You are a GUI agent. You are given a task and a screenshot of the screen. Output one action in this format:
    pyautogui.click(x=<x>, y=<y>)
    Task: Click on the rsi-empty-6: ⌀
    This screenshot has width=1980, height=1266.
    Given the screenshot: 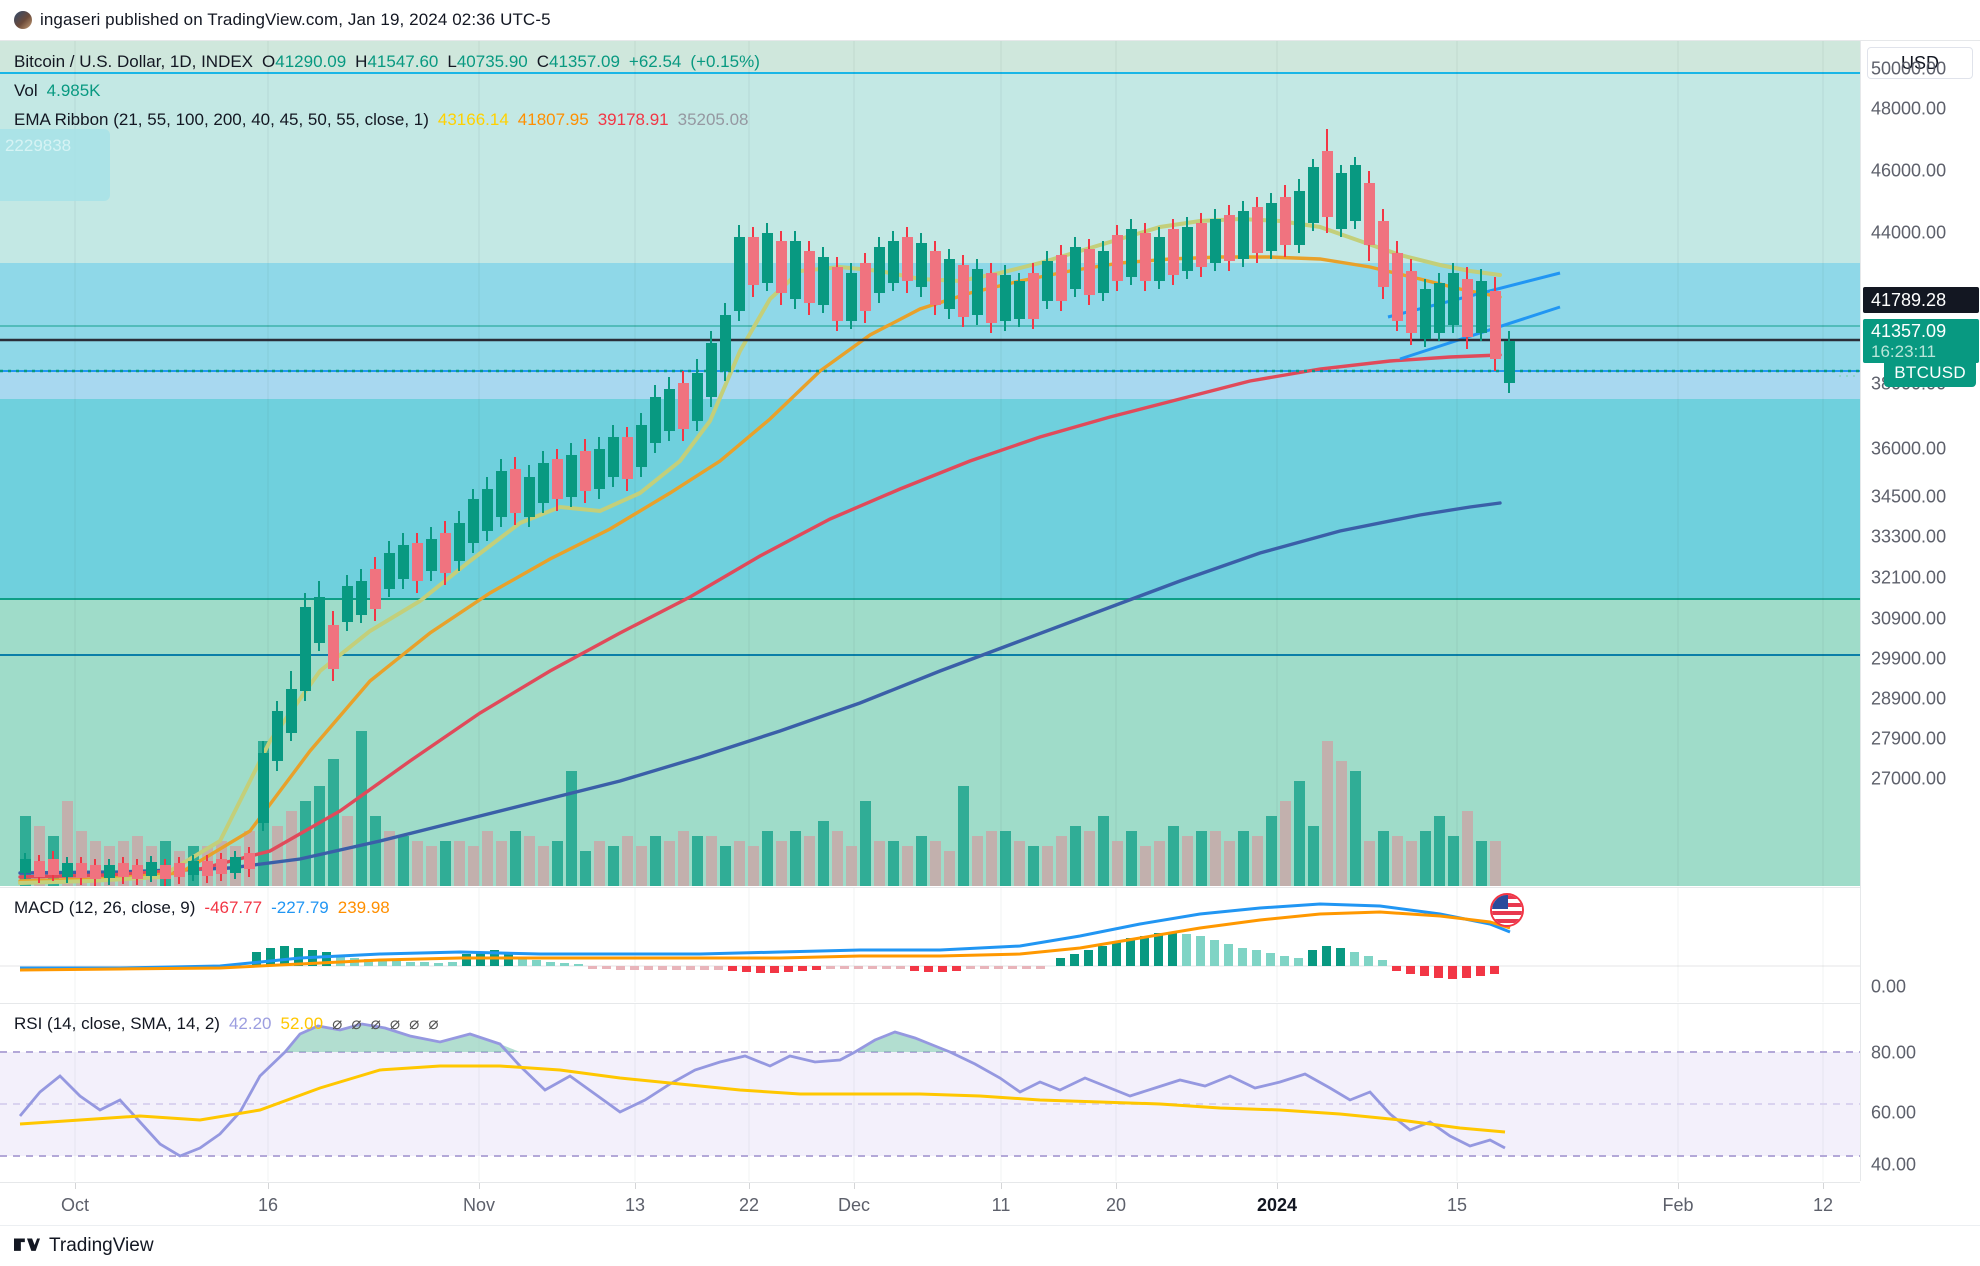 What is the action you would take?
    pyautogui.click(x=433, y=1023)
    